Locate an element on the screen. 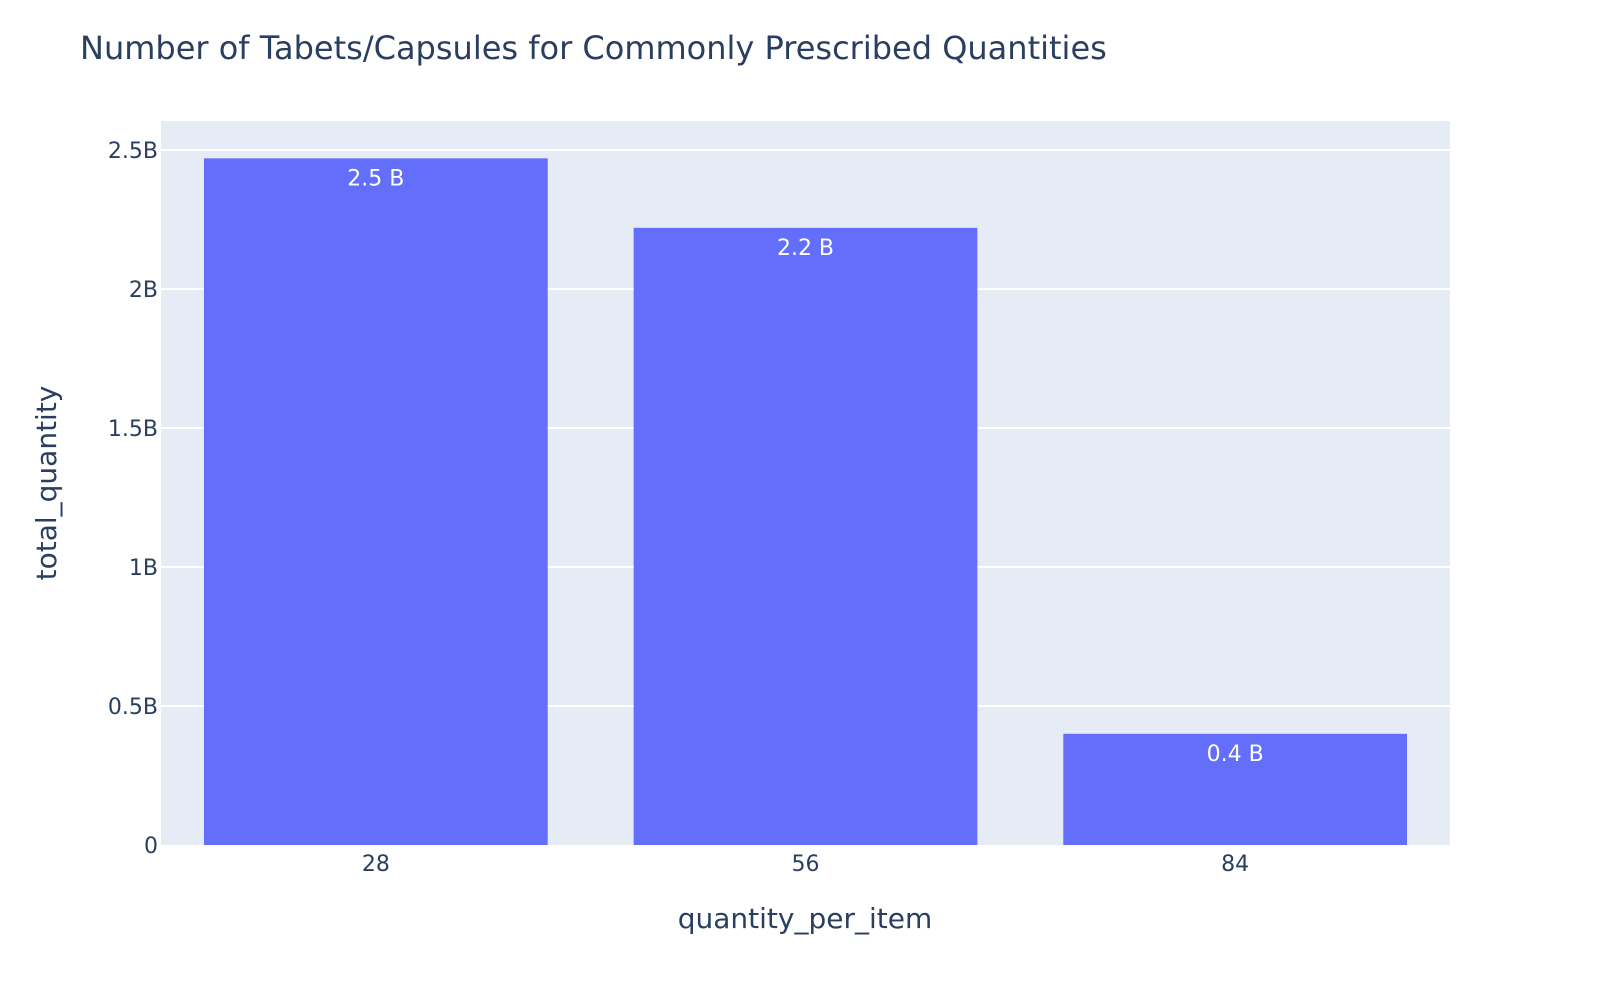  x-axis-title: quantity_per_item is located at coordinates (805, 918).